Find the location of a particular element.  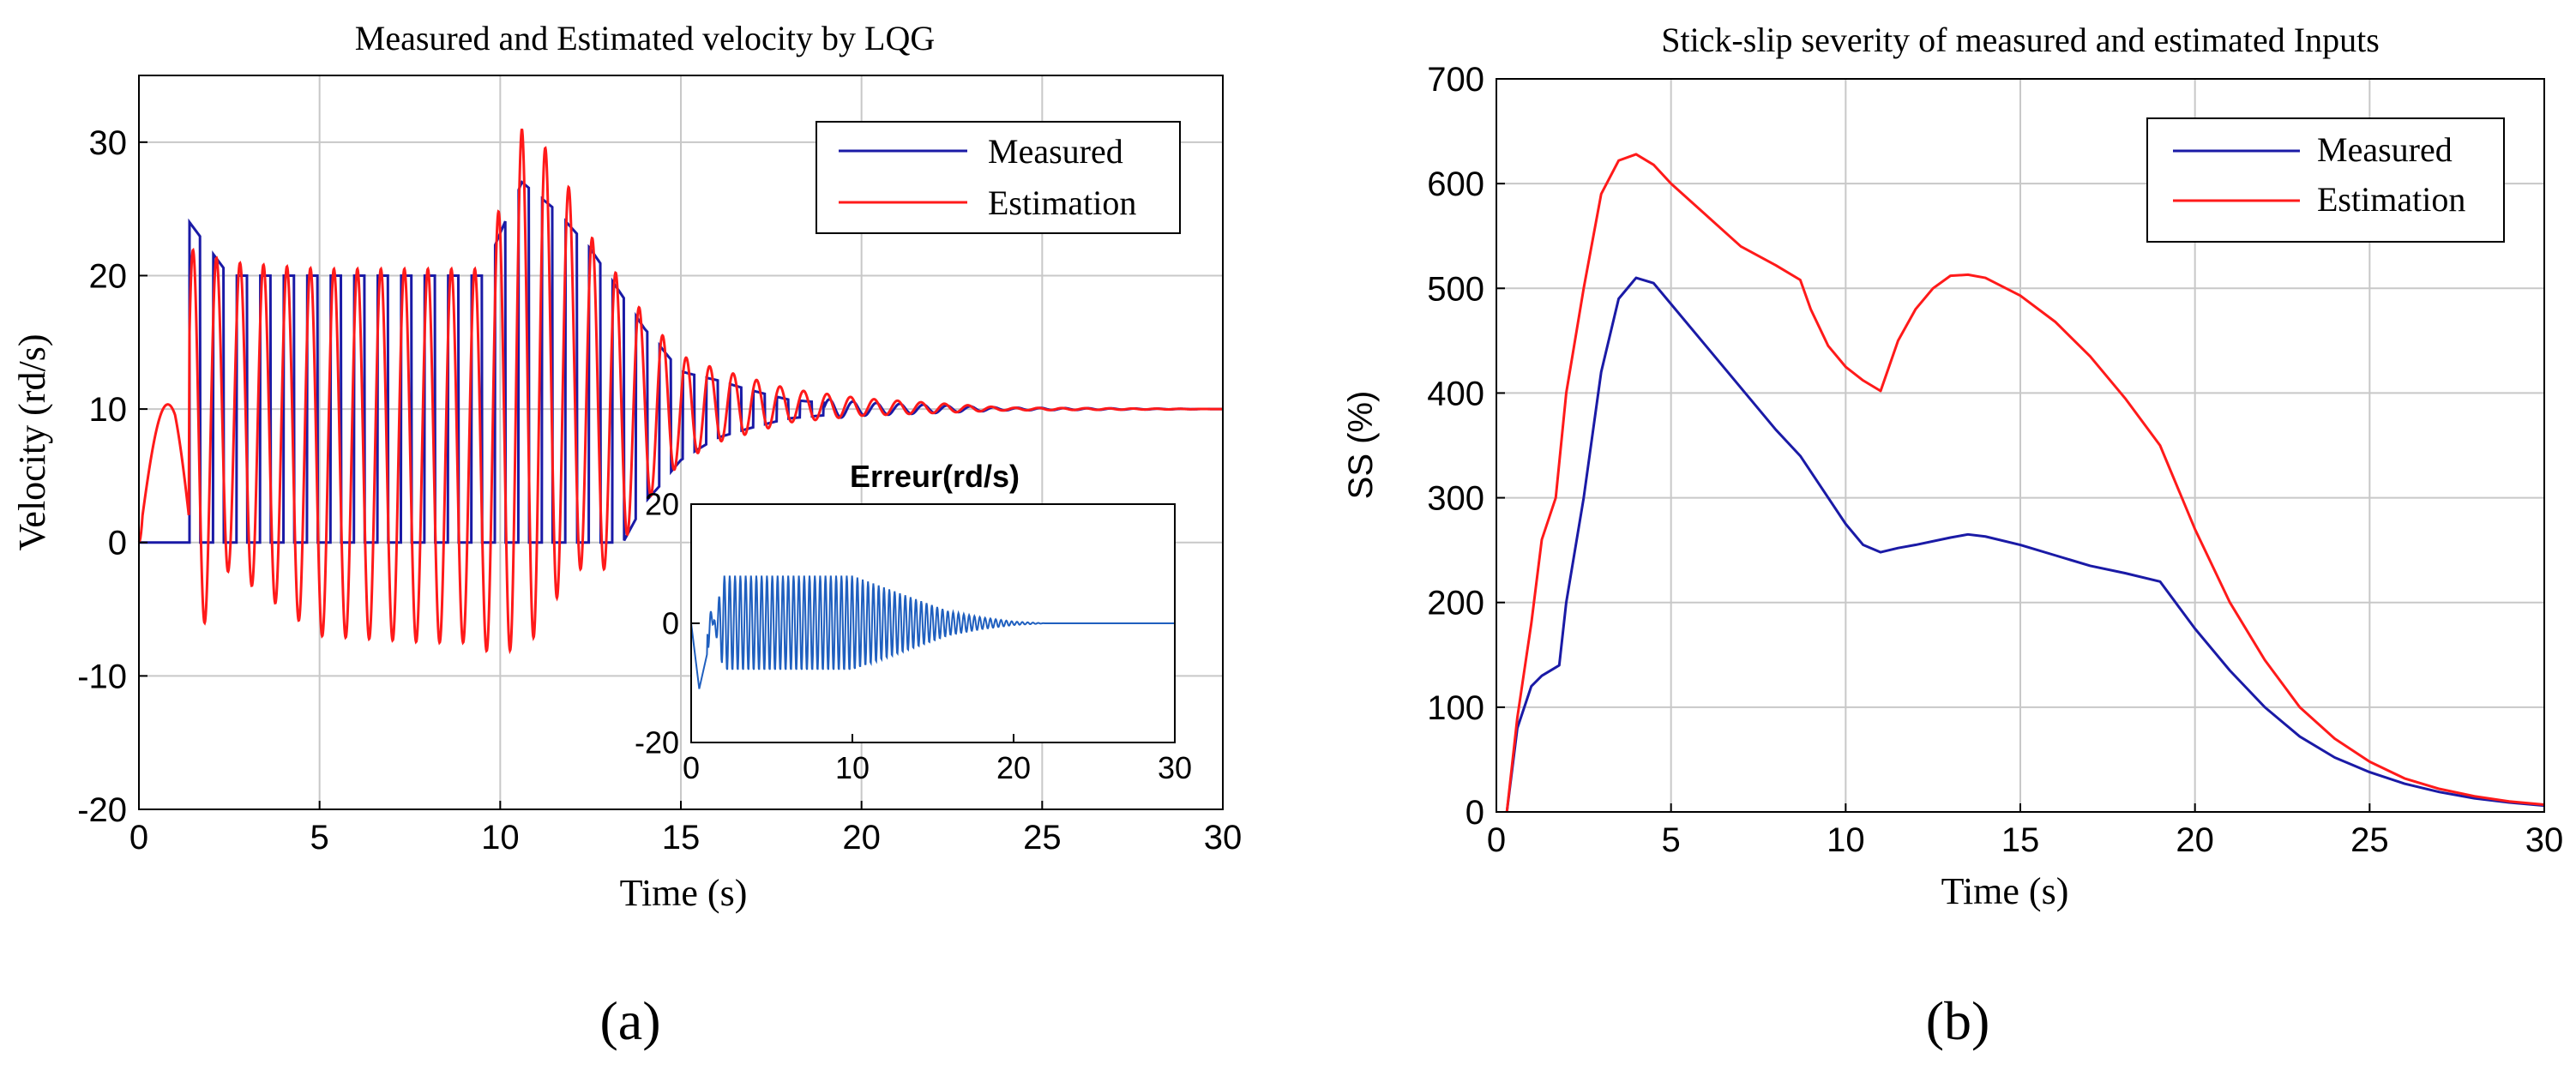

chart-b-ytick-label: 400 is located at coordinates (1455, 393).